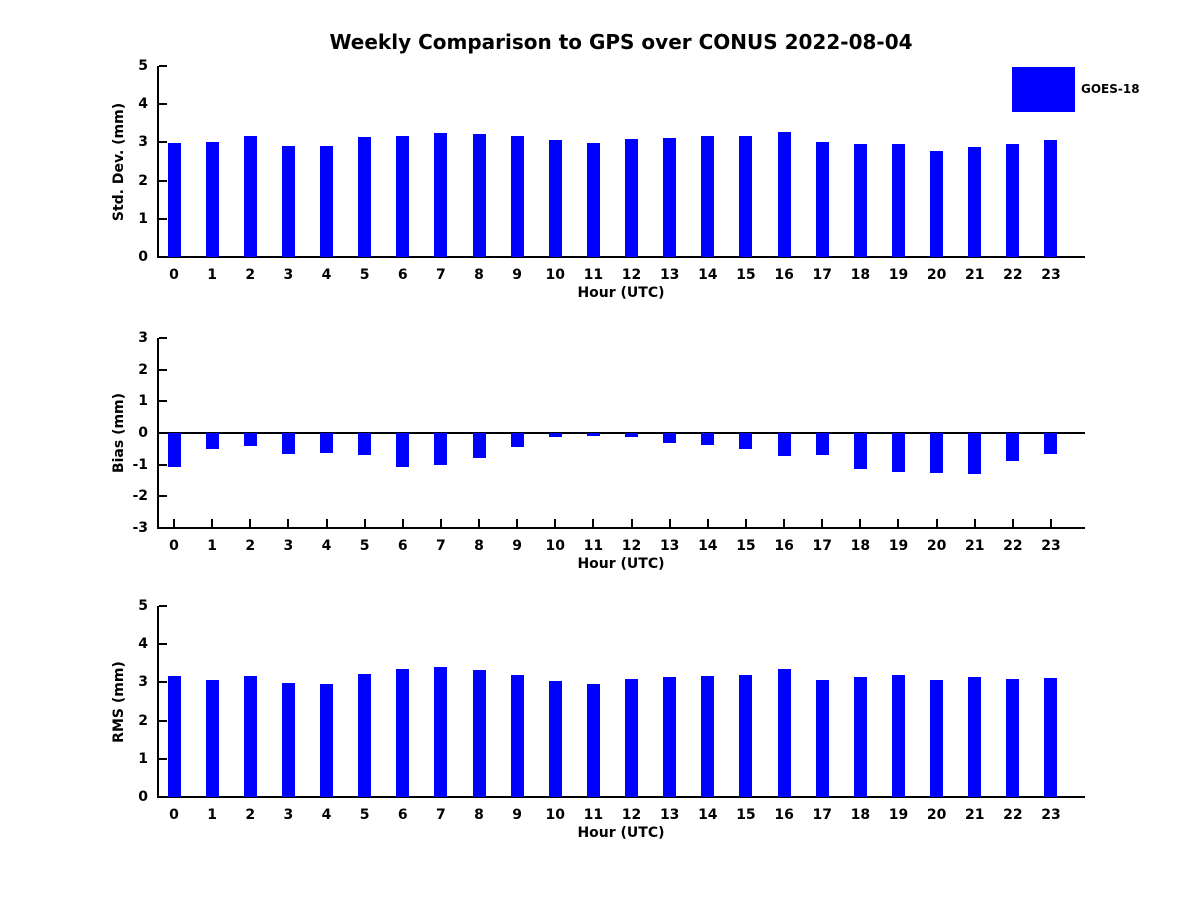  What do you see at coordinates (1043, 89) in the screenshot?
I see `legend-swatch-goes18` at bounding box center [1043, 89].